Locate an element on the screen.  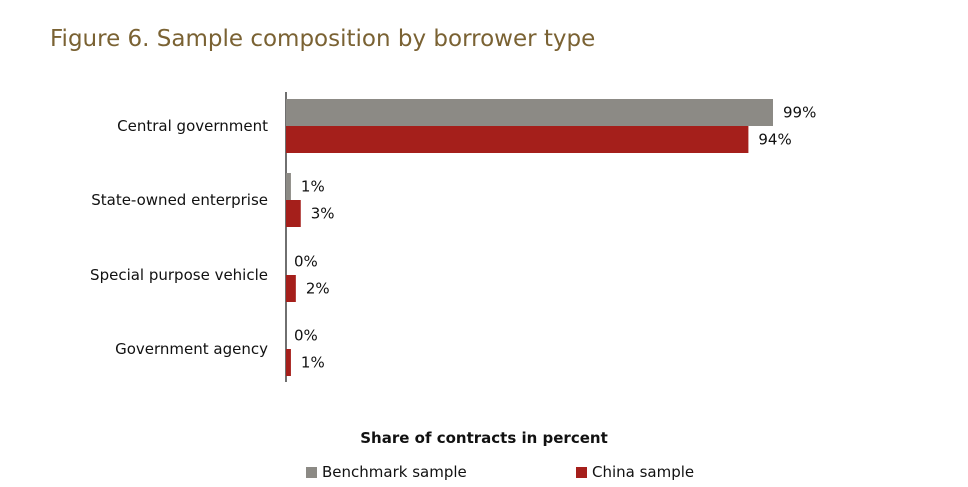
bar-benchmark-state-owned-enterprise is located at coordinates (288, 186).